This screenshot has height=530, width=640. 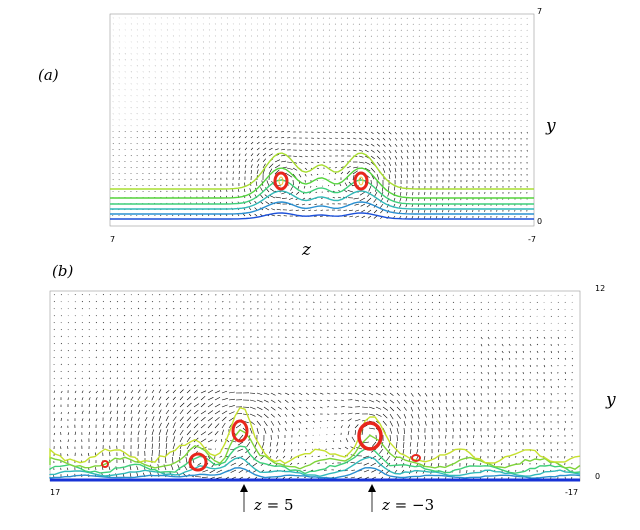 I want to click on panel-b-y-tick-bottom: 0, so click(x=598, y=476).